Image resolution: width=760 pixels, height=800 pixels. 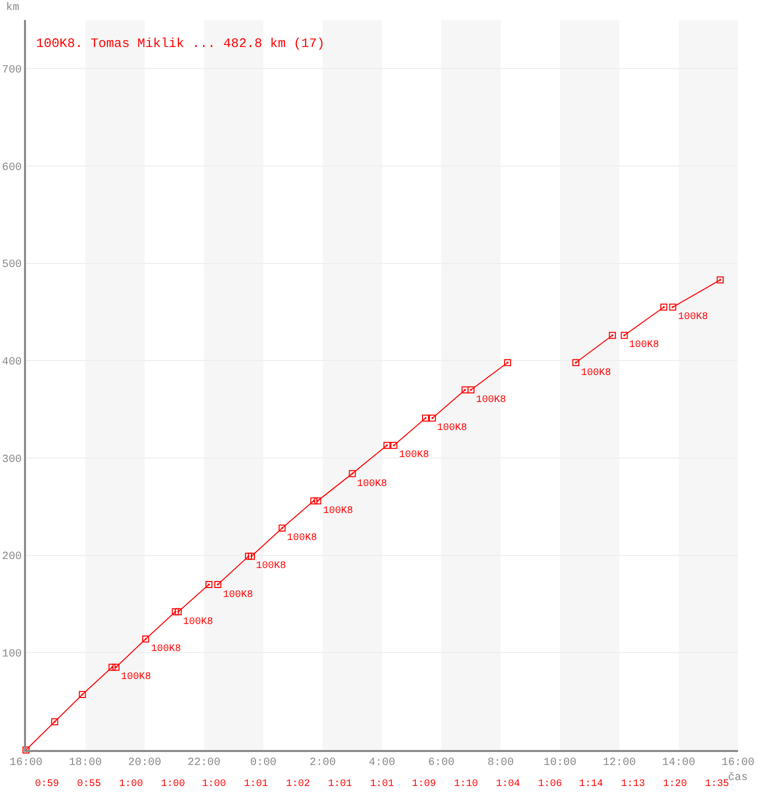 What do you see at coordinates (717, 784) in the screenshot?
I see `text: 1:35` at bounding box center [717, 784].